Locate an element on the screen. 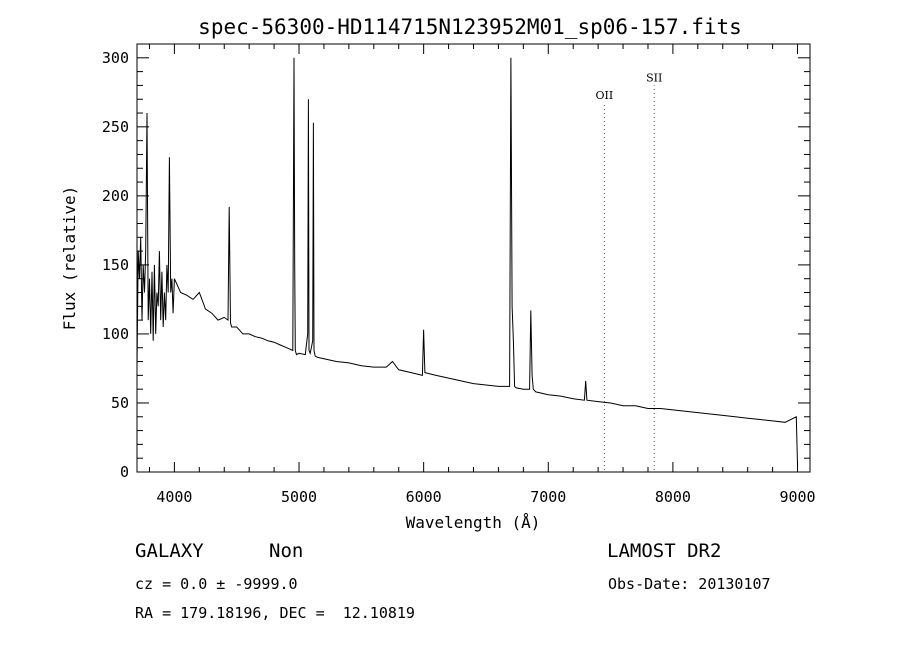 This screenshot has height=650, width=900. y-tick-label: 250 is located at coordinates (115, 127).